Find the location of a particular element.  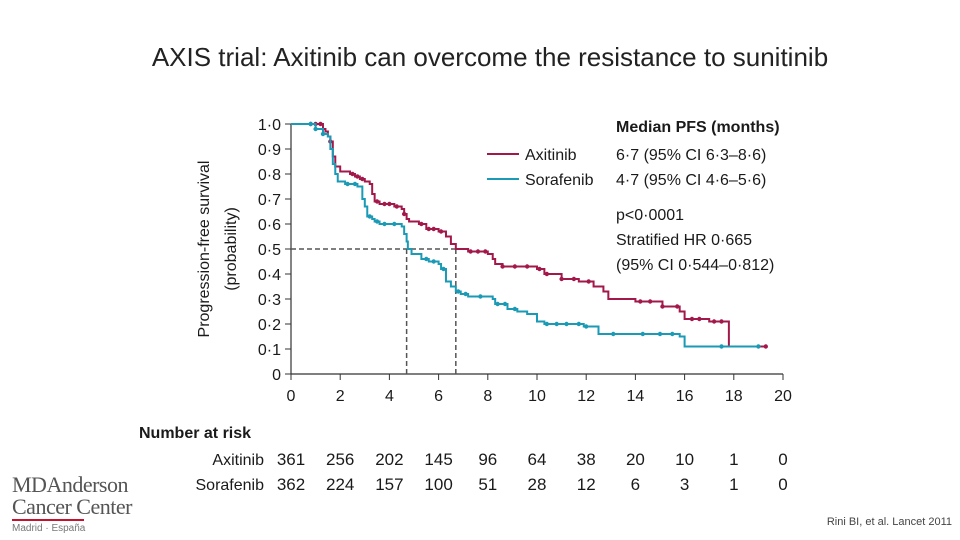

risk-value-axitinib: 202 is located at coordinates (389, 459).